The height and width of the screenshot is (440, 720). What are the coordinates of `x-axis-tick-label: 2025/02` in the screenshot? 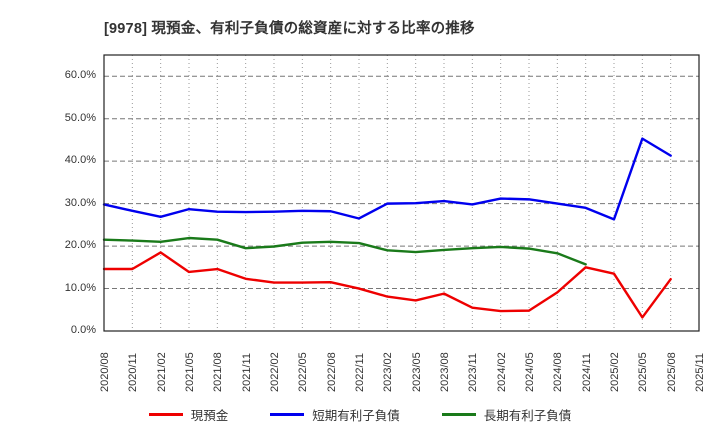 It's located at (615, 372).